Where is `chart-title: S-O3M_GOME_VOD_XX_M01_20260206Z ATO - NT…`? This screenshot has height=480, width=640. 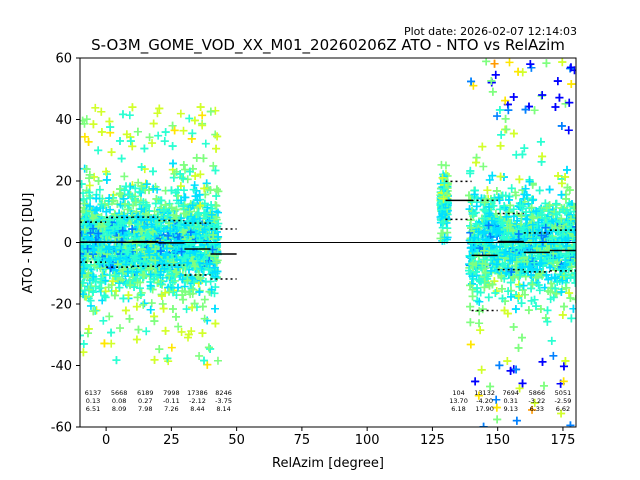
chart-title: S-O3M_GOME_VOD_XX_M01_20260206Z ATO - NT… is located at coordinates (328, 45).